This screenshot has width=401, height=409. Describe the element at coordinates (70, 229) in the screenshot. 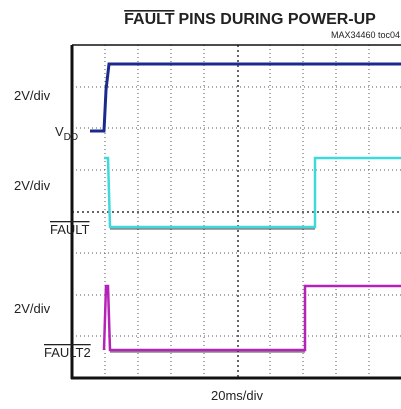

I see `trace-label: FAULT` at that location.